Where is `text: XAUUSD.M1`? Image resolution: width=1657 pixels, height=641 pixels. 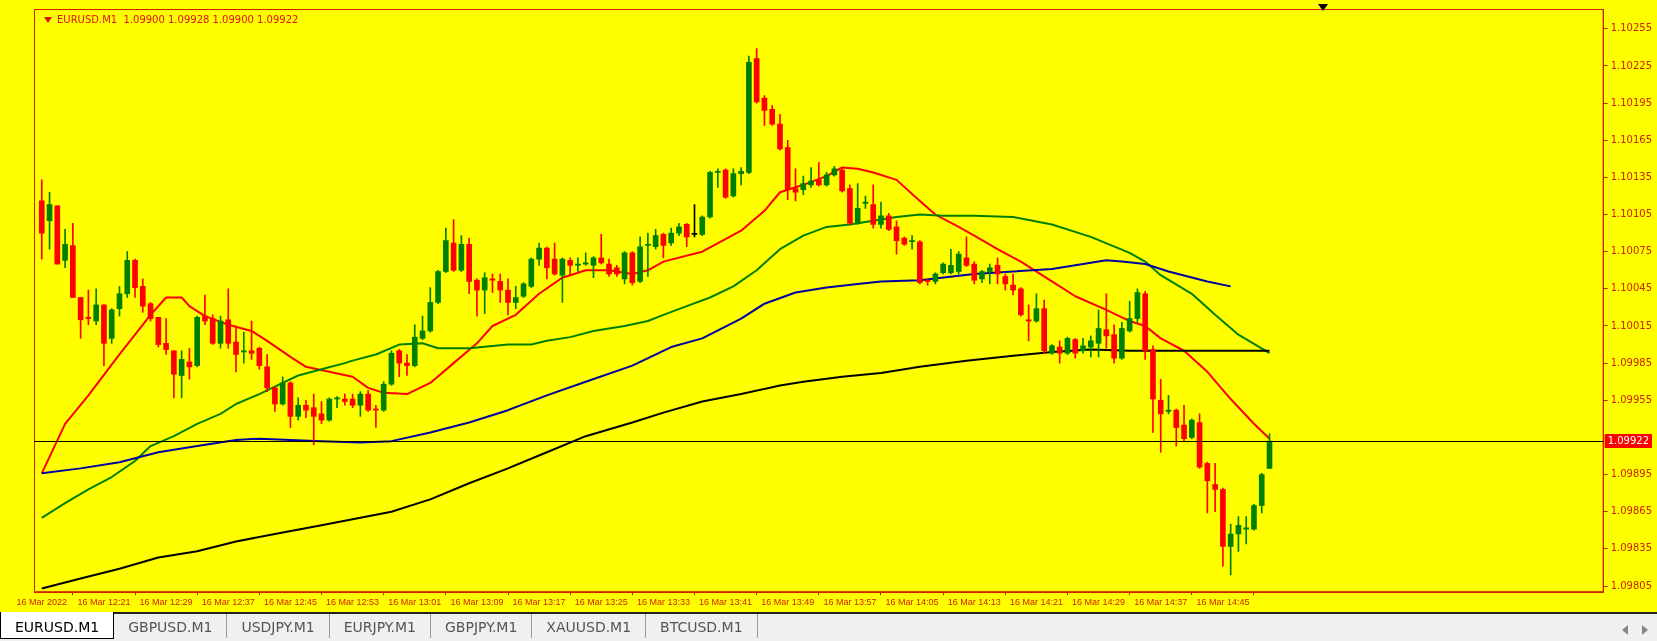 text: XAUUSD.M1 is located at coordinates (589, 626).